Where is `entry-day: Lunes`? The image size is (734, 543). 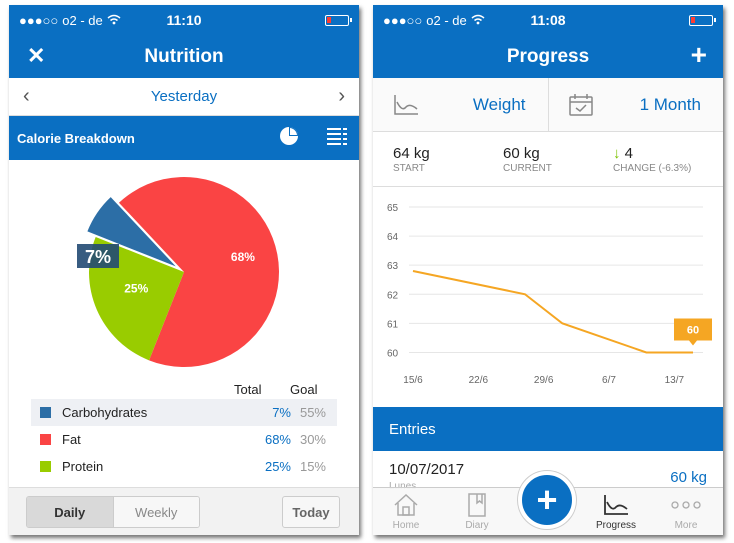 entry-day: Lunes is located at coordinates (402, 486).